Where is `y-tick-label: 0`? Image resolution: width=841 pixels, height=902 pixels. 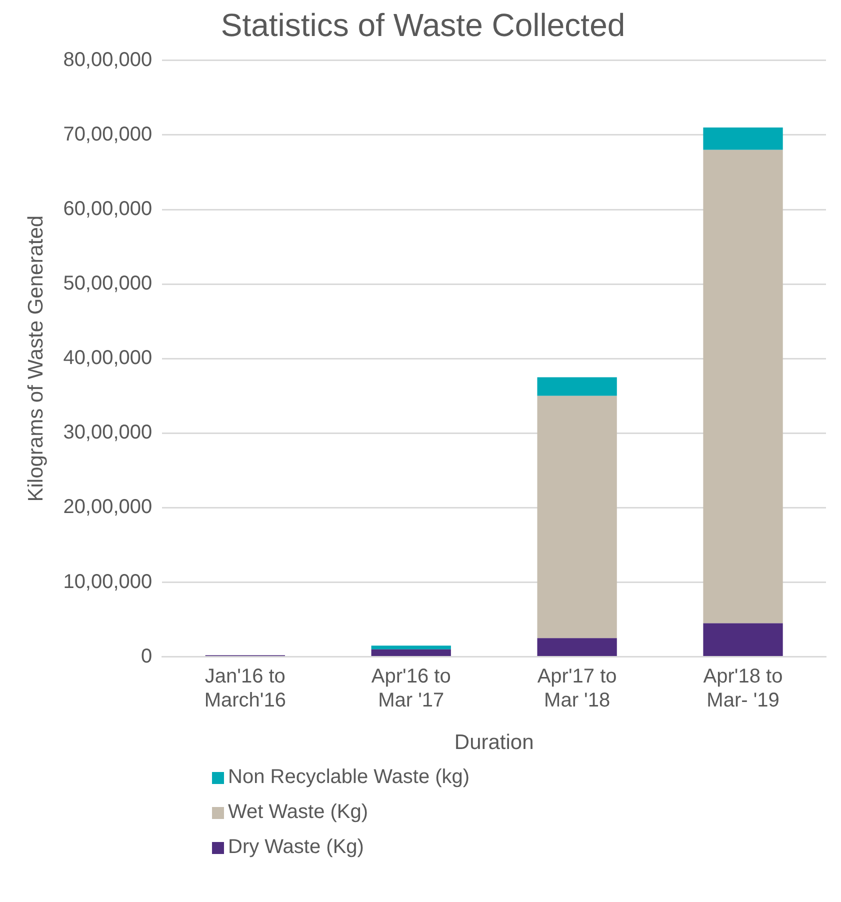
y-tick-label: 0 is located at coordinates (146, 656).